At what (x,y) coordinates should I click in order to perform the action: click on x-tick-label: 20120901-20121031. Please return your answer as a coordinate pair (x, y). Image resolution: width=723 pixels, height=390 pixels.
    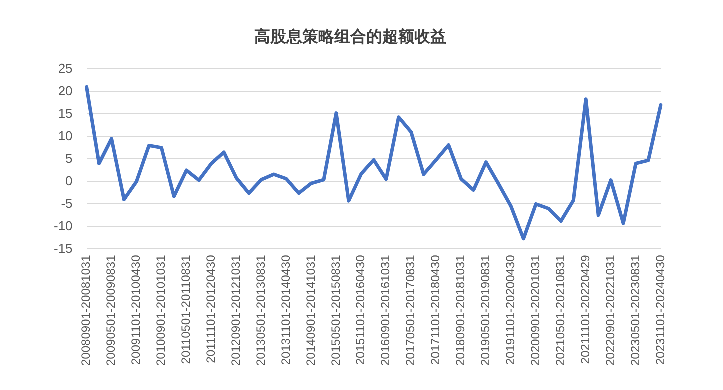
    Looking at the image, I should click on (235, 310).